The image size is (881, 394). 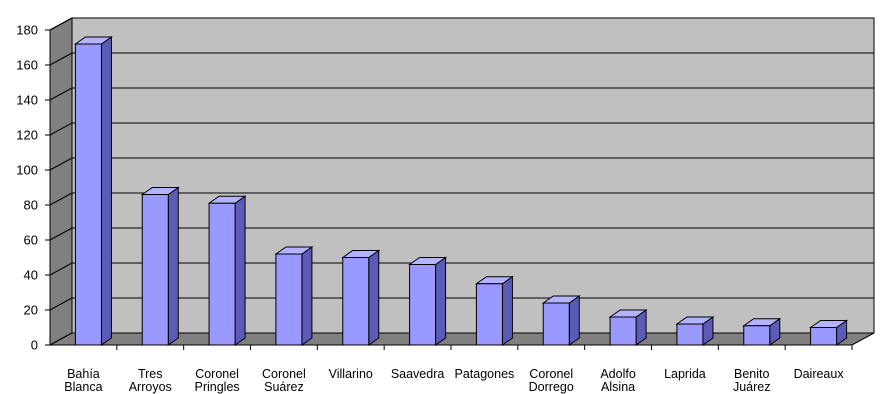 I want to click on x-tick-label-line: Daireaux, so click(x=819, y=374).